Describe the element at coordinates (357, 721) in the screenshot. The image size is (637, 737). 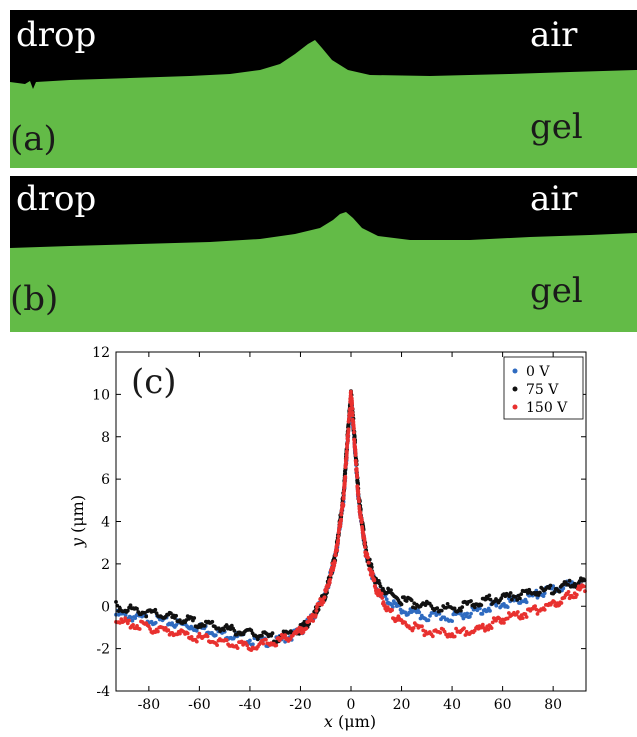
I see `x-axis-unit: (μm)` at that location.